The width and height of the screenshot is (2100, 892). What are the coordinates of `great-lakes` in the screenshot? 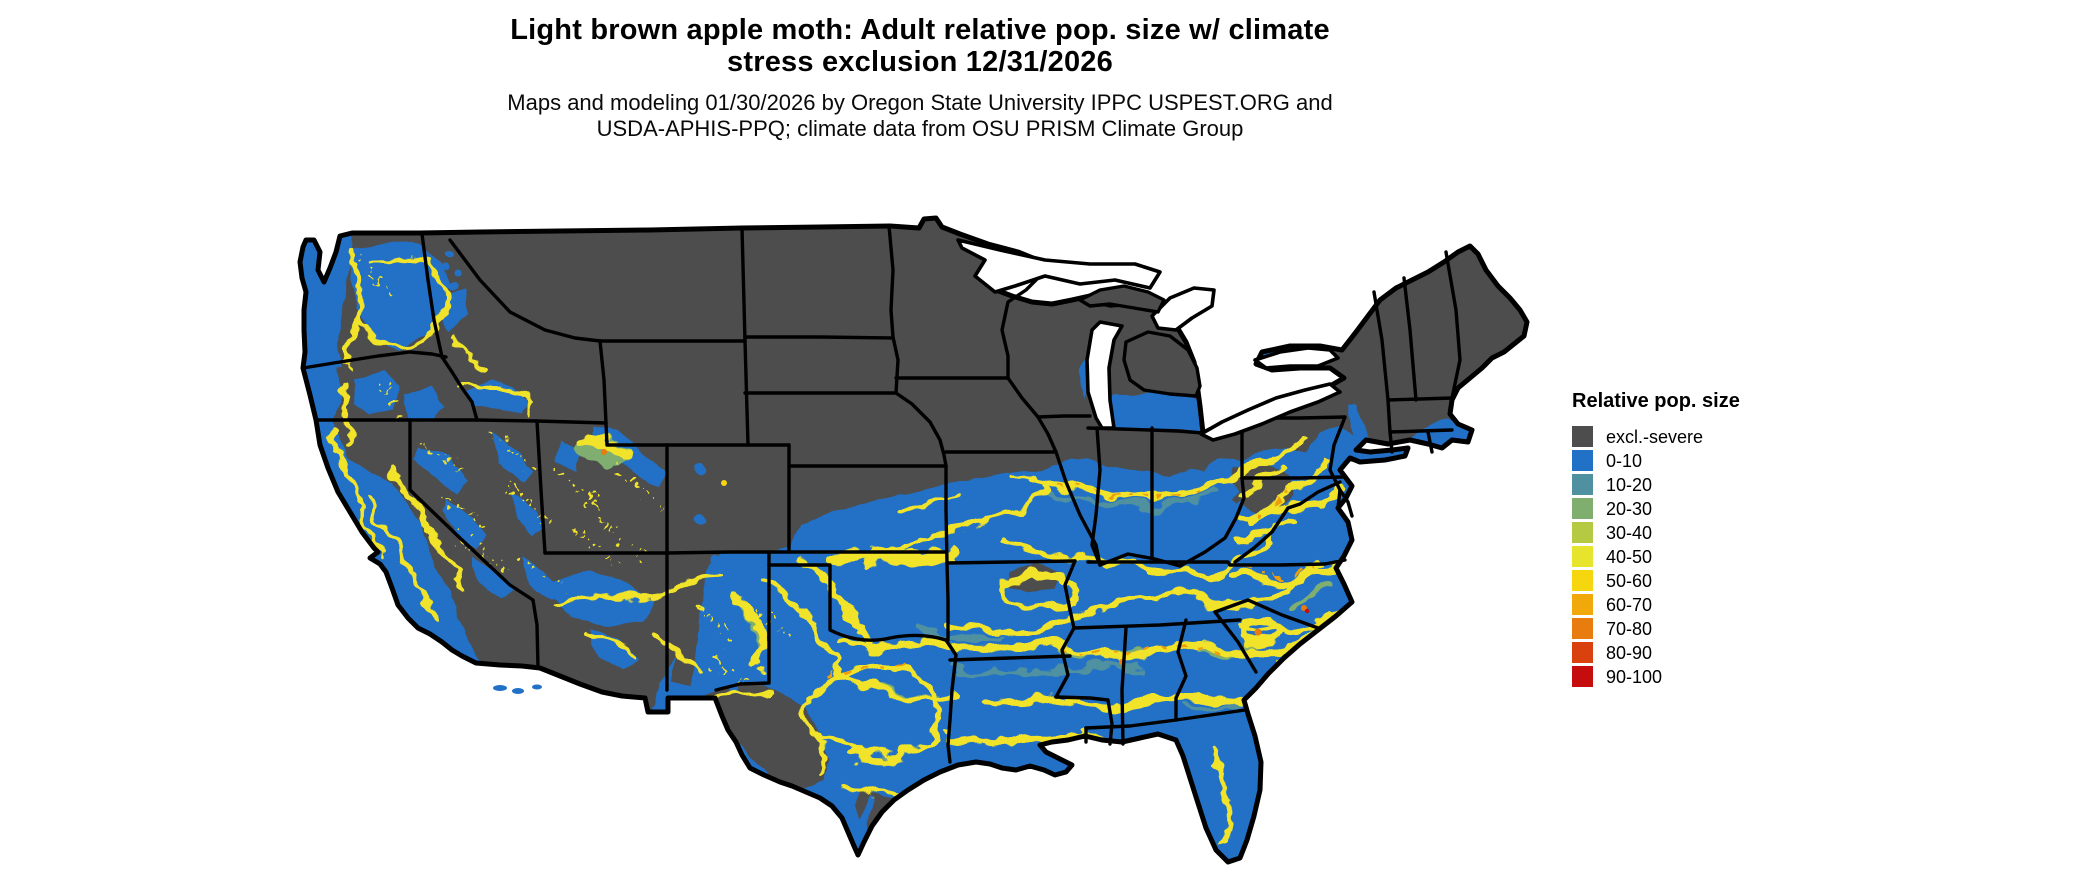 It's located at (1149, 340).